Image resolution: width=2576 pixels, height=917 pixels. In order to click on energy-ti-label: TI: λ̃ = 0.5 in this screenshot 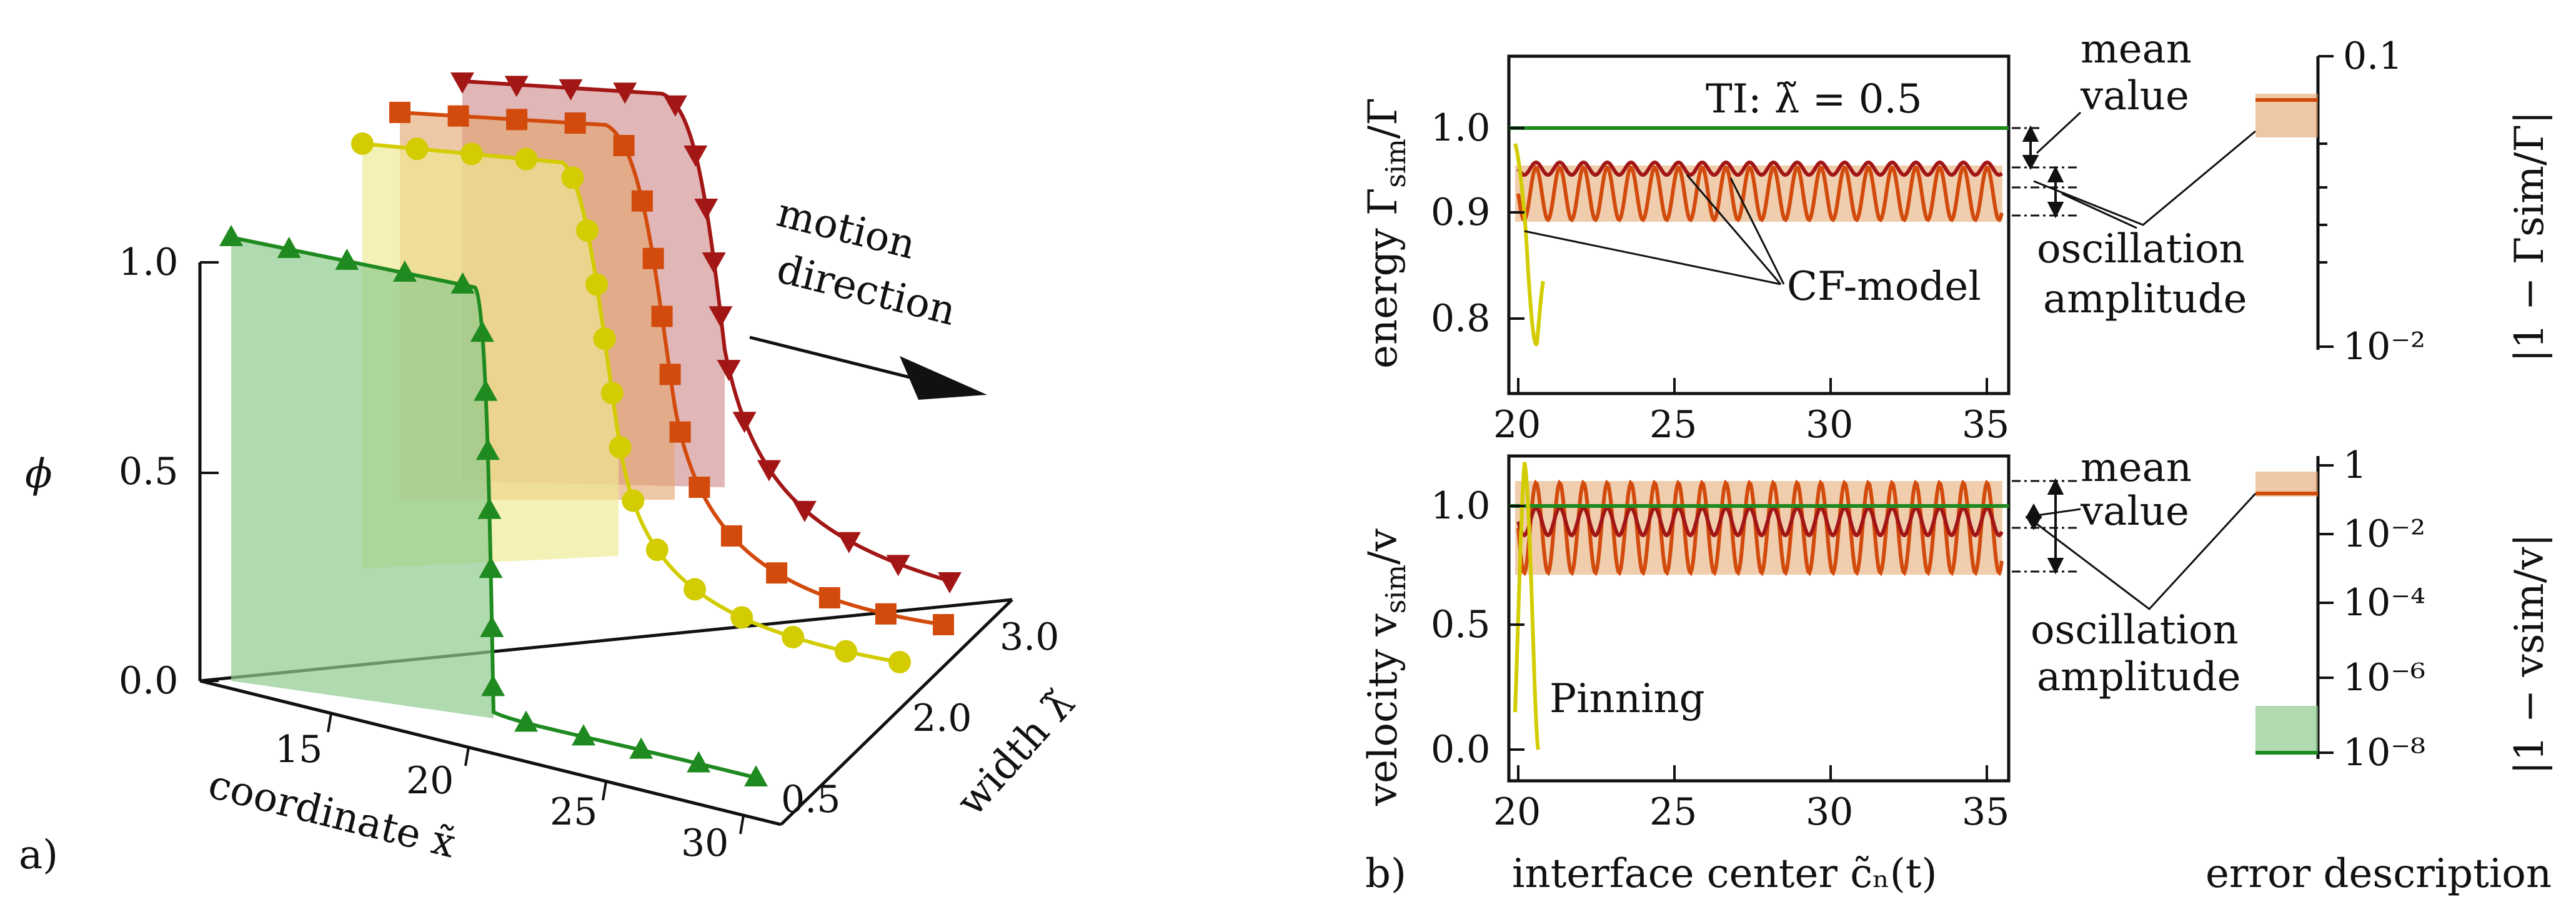, I will do `click(1814, 99)`.